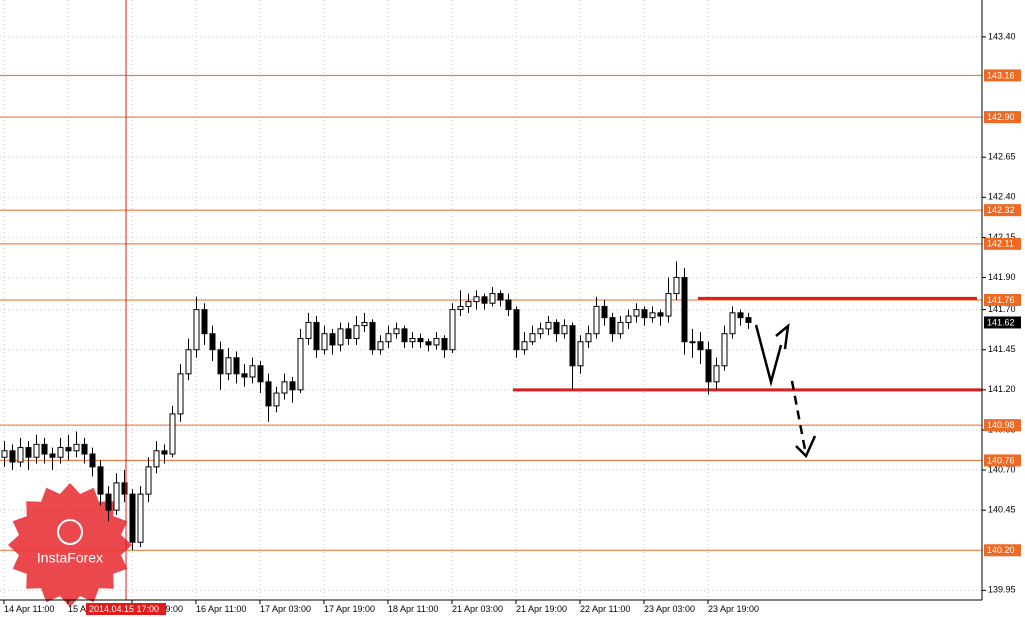 The width and height of the screenshot is (1025, 617). I want to click on watermark-logo: InstaForex, so click(70, 545).